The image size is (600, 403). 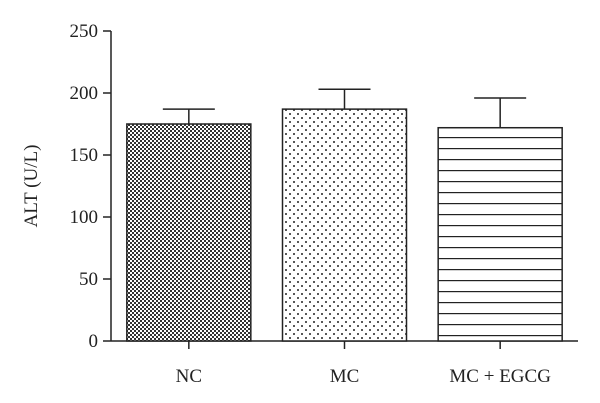 What do you see at coordinates (94, 341) in the screenshot?
I see `y-tick-label: 0` at bounding box center [94, 341].